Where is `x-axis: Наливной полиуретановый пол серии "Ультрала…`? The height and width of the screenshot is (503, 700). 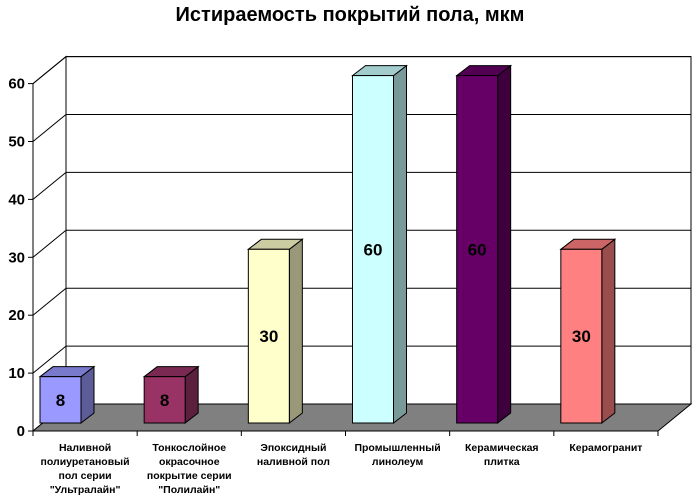 x-axis: Наливной полиуретановый пол серии "Ультрала… is located at coordinates (345, 463).